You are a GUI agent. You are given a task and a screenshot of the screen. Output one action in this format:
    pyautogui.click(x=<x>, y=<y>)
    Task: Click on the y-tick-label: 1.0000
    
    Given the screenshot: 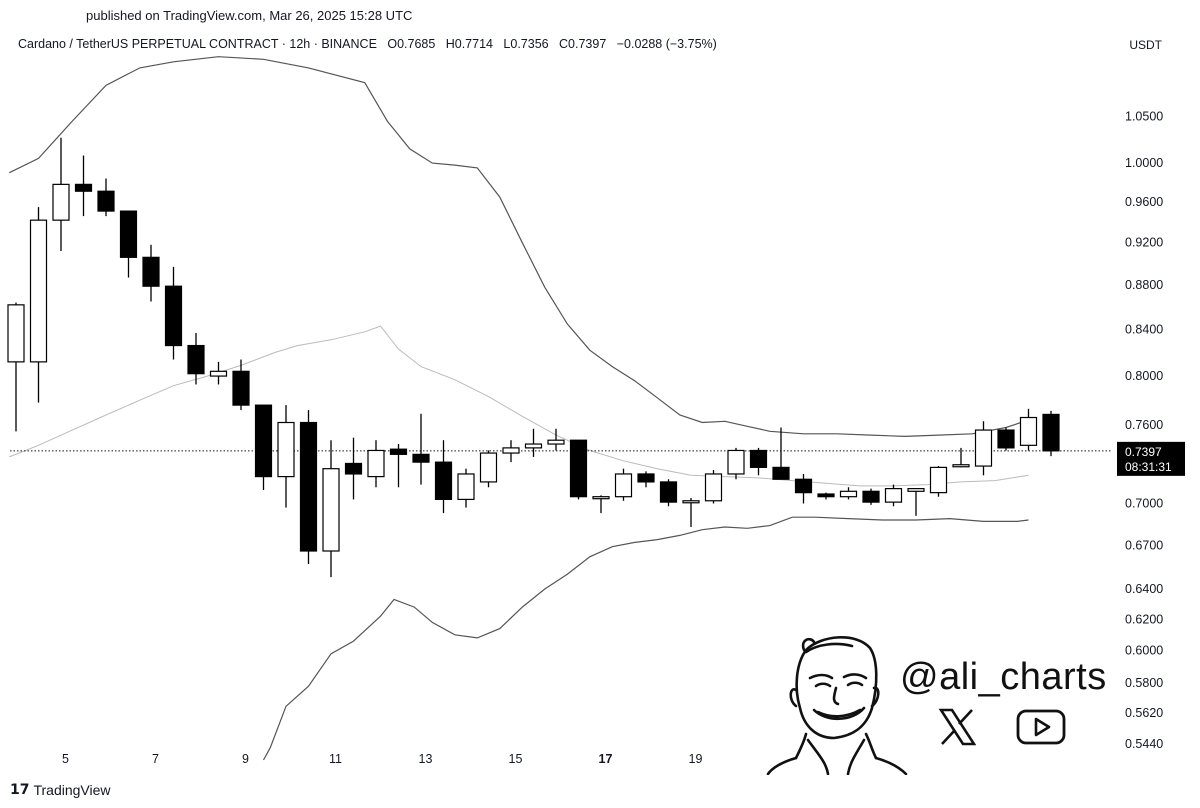 What is the action you would take?
    pyautogui.click(x=1144, y=163)
    